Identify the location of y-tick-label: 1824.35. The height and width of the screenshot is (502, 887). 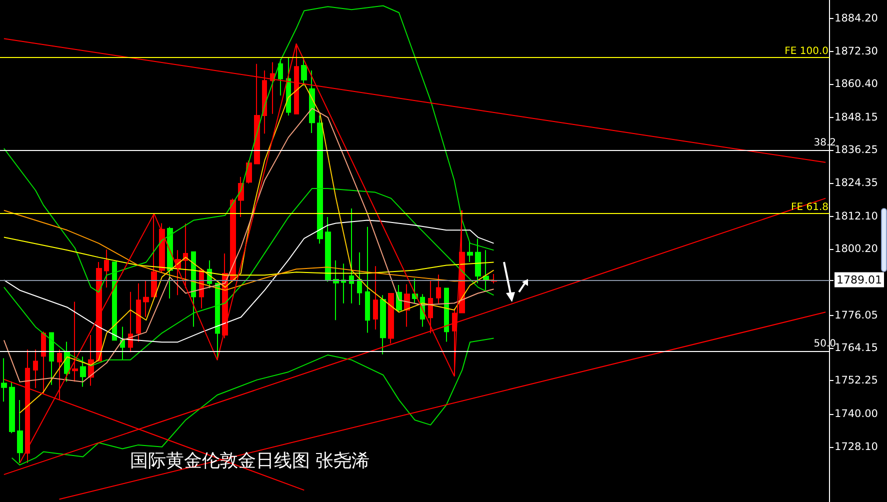
(856, 182).